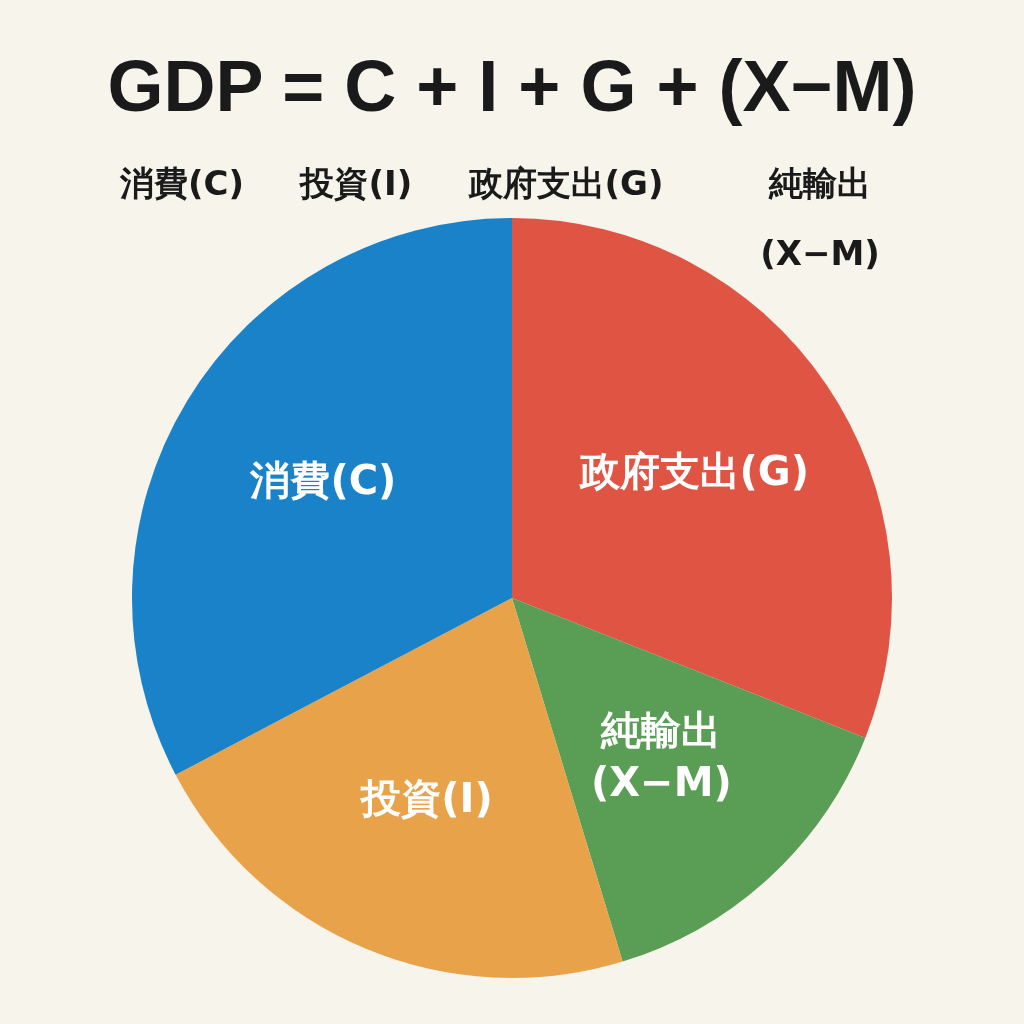 The image size is (1024, 1024). Describe the element at coordinates (693, 470) in the screenshot. I see `slice-label: 政府支出(G)` at that location.